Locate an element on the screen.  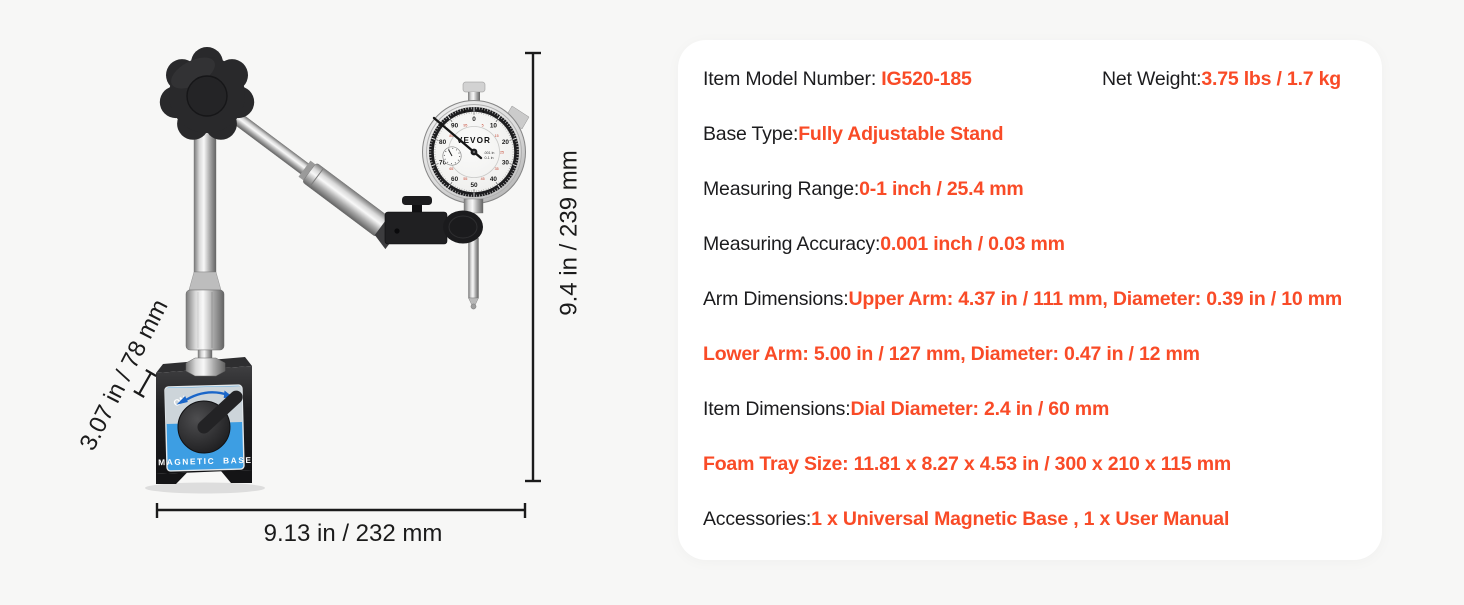
spec-cell-net-weight: Net Weight:3.75 lbs / 1.7 kg is located at coordinates (1221, 79).